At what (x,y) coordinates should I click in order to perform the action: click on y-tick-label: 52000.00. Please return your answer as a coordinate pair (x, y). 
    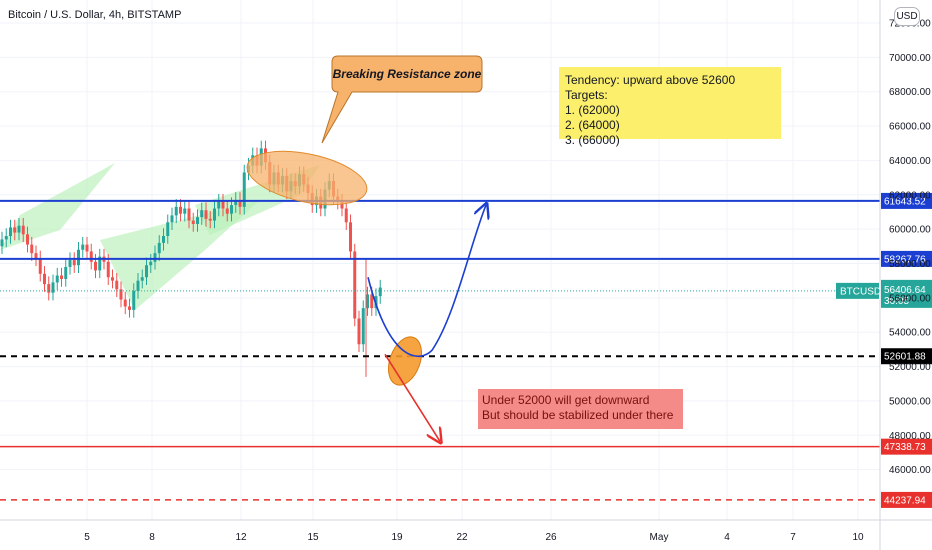
    Looking at the image, I should click on (910, 367).